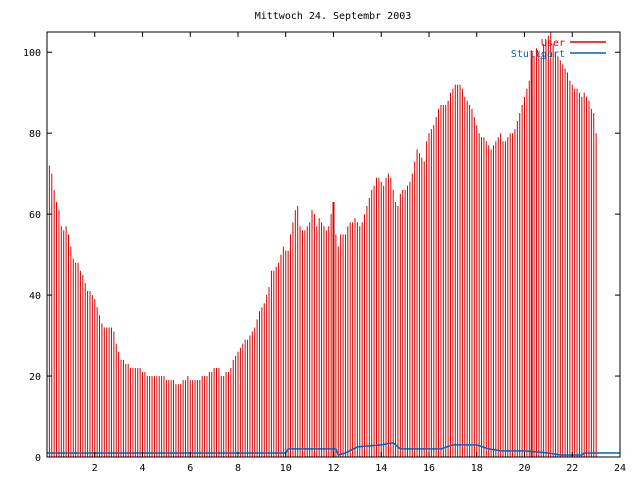  What do you see at coordinates (95, 468) in the screenshot?
I see `x-tick-label: 2` at bounding box center [95, 468].